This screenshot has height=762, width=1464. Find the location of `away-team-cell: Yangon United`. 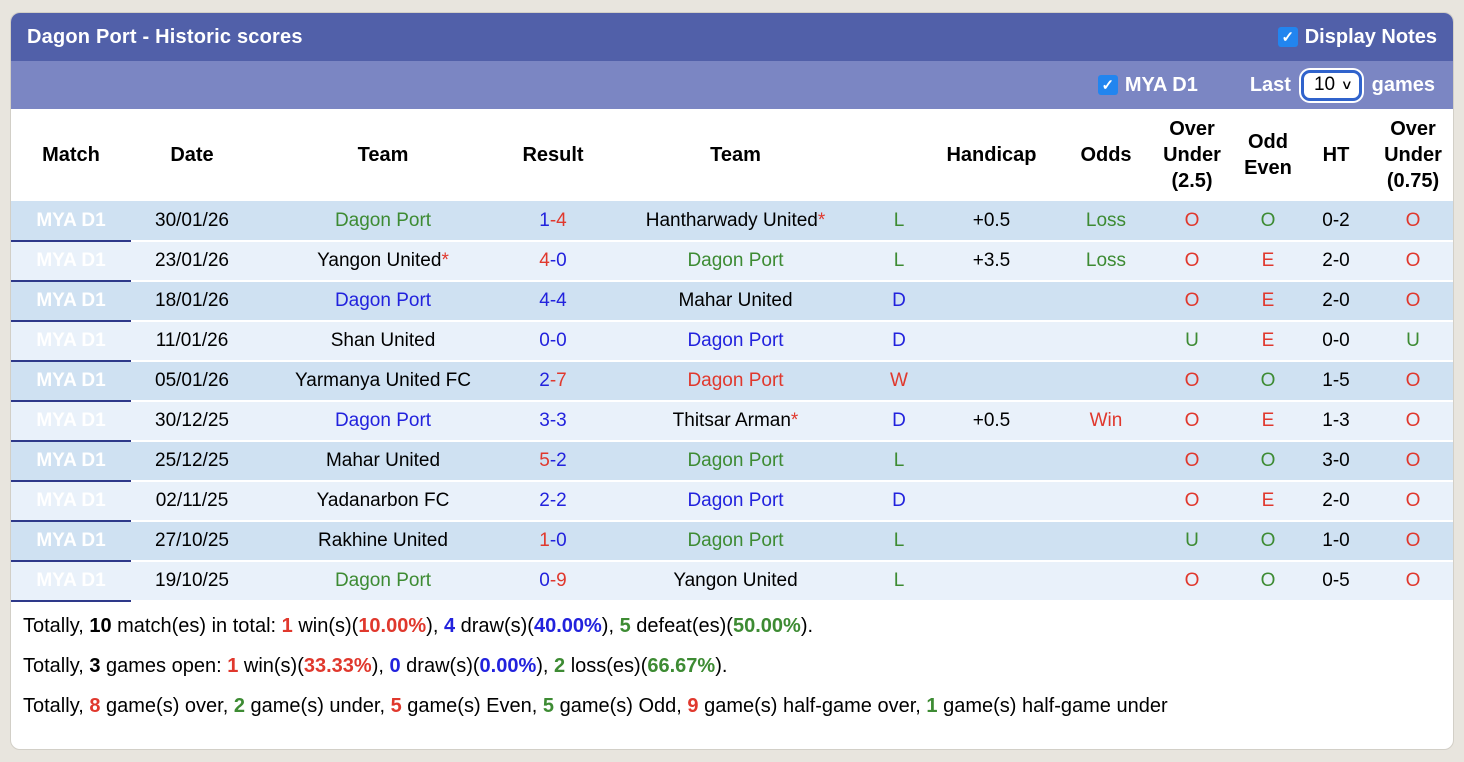

away-team-cell: Yangon United is located at coordinates (735, 581).